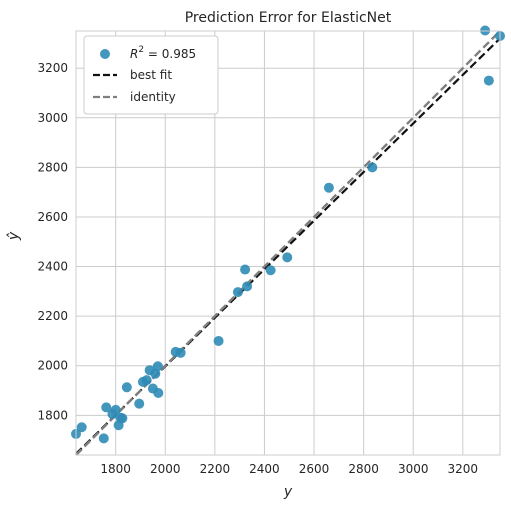 The height and width of the screenshot is (509, 511). What do you see at coordinates (14, 236) in the screenshot?
I see `y-axis-label: ŷ` at bounding box center [14, 236].